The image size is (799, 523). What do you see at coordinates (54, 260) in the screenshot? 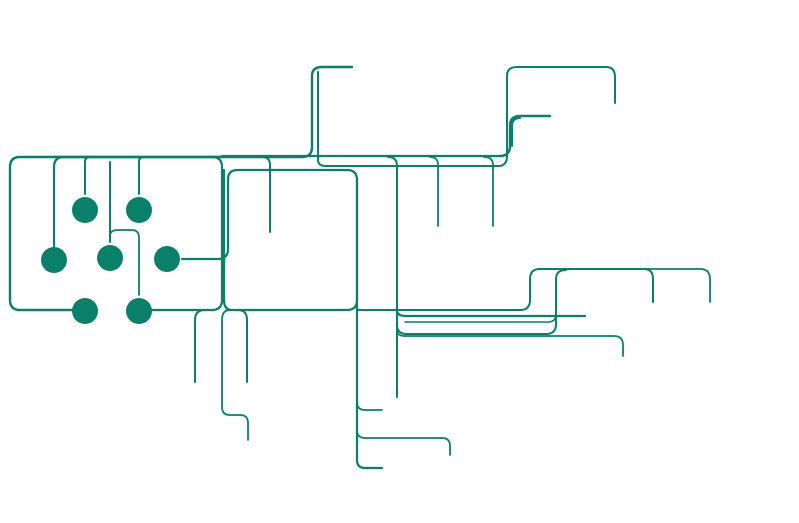
I see `node-n3` at bounding box center [54, 260].